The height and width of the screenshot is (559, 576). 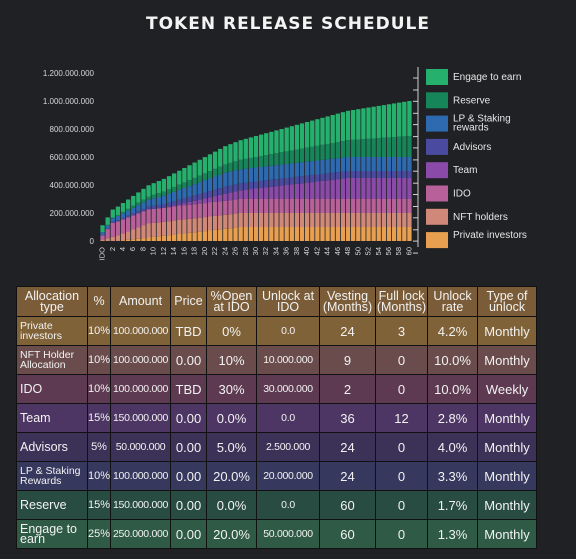 What do you see at coordinates (288, 24) in the screenshot?
I see `page-title: TOKEN RELEASE SCHEDULE` at bounding box center [288, 24].